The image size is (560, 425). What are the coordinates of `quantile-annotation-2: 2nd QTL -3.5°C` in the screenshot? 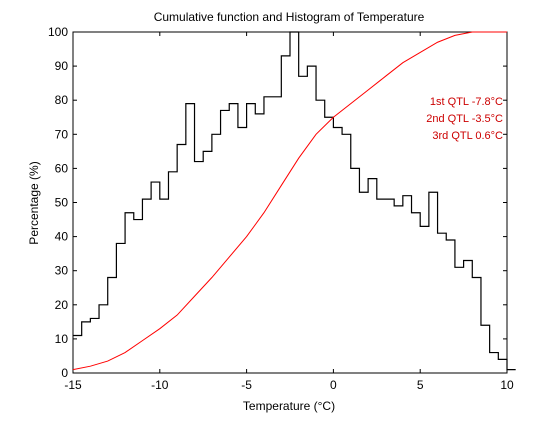 It's located at (464, 119).